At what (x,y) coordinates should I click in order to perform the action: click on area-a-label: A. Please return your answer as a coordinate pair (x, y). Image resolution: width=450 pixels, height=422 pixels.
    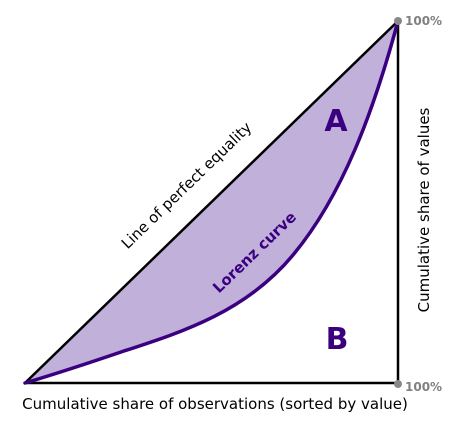
    Looking at the image, I should click on (336, 121).